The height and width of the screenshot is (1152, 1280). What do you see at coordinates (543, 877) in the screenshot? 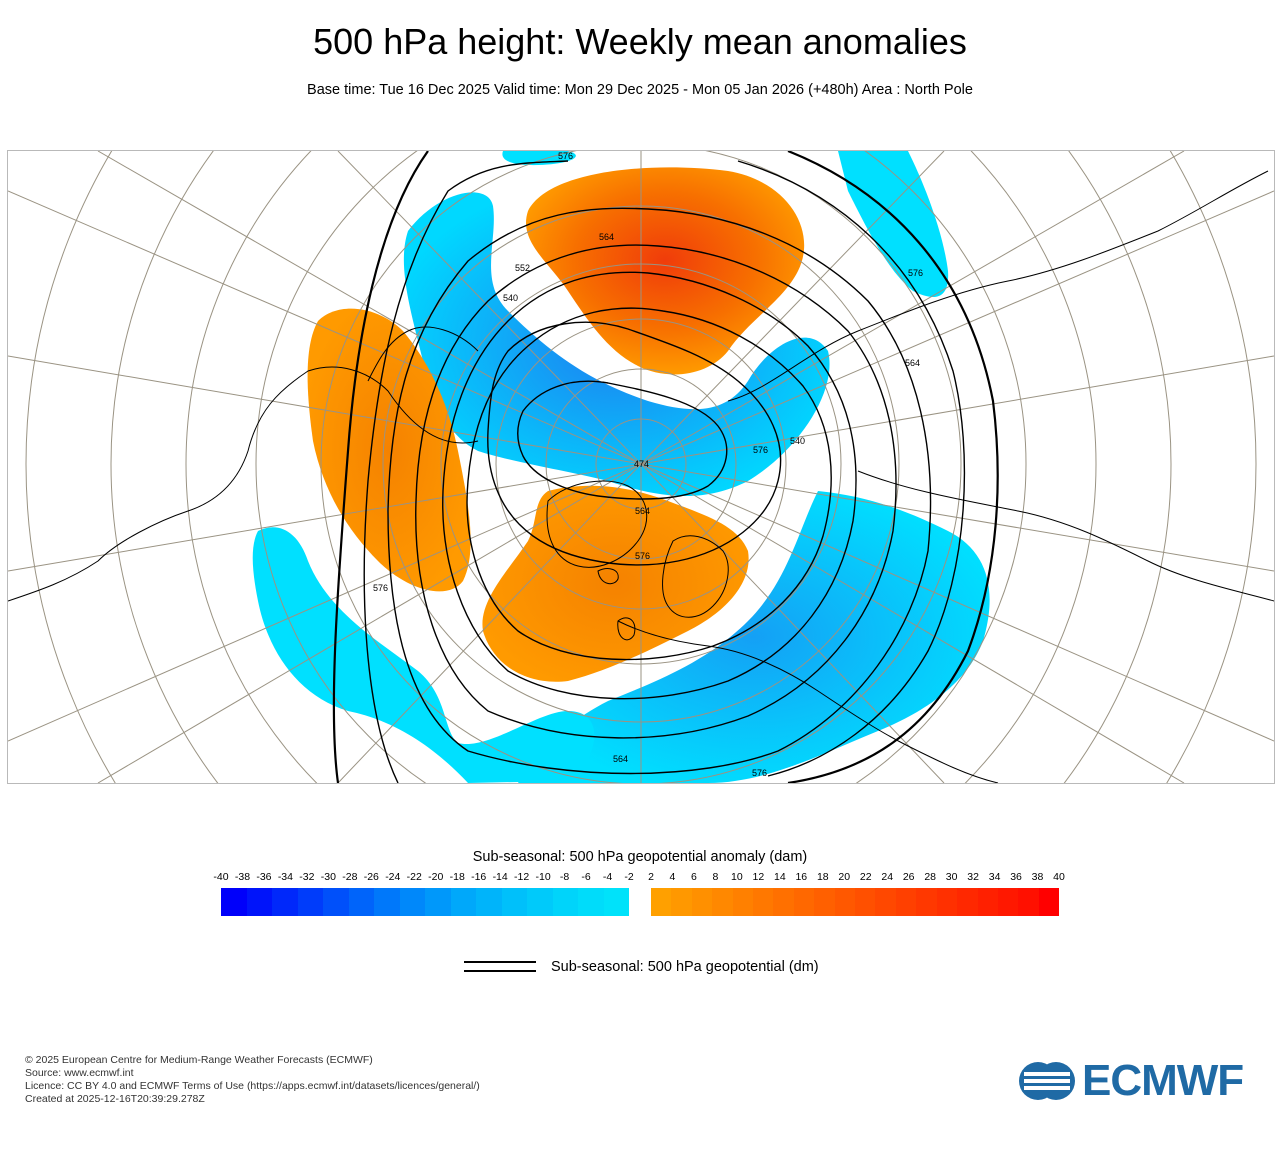
I see `colorbar-tick-label: -10` at bounding box center [543, 877].